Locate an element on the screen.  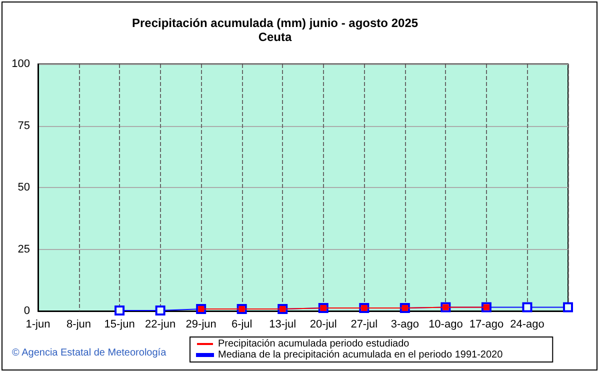
y-tick-label: 50 is located at coordinates (24, 188).